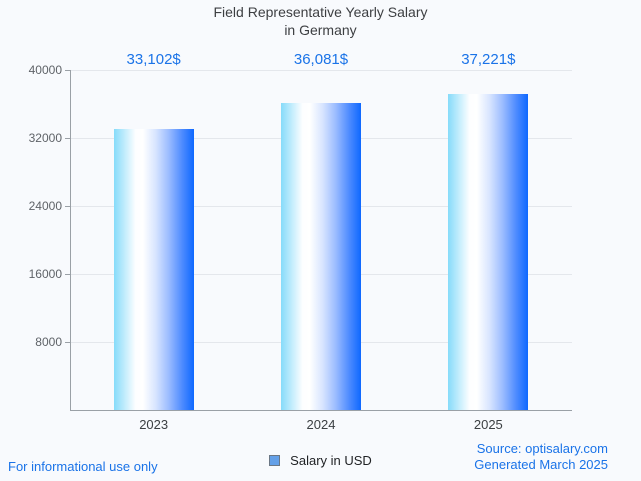 The image size is (641, 481). I want to click on bar-value-label: 36,081$, so click(321, 59).